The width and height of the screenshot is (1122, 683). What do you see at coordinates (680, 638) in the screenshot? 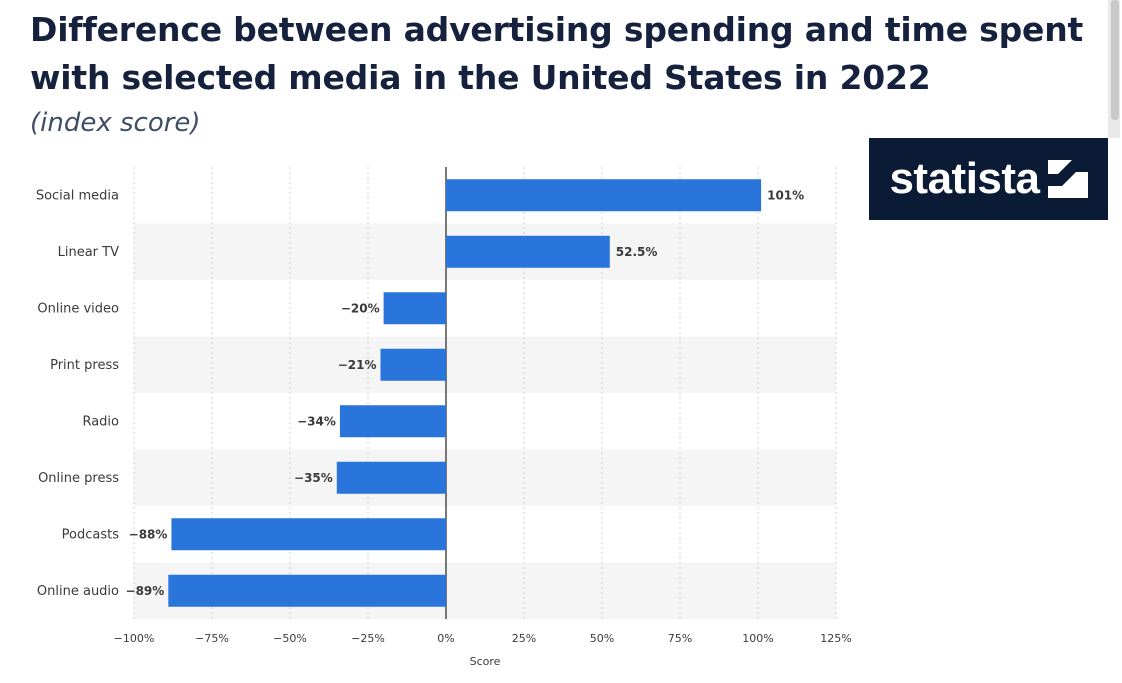
I see `x-tick-label: 75%` at bounding box center [680, 638].